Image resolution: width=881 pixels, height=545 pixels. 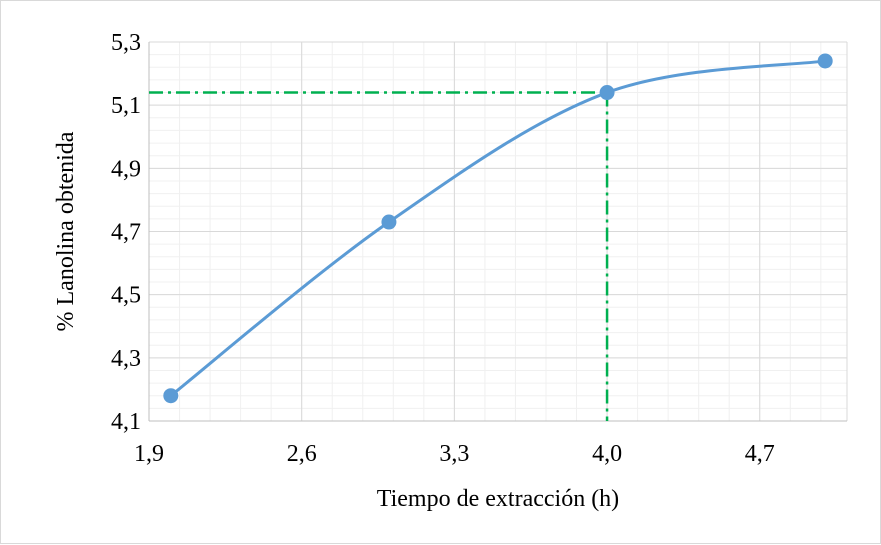 I want to click on x-tick-label: 1,9, so click(x=149, y=454).